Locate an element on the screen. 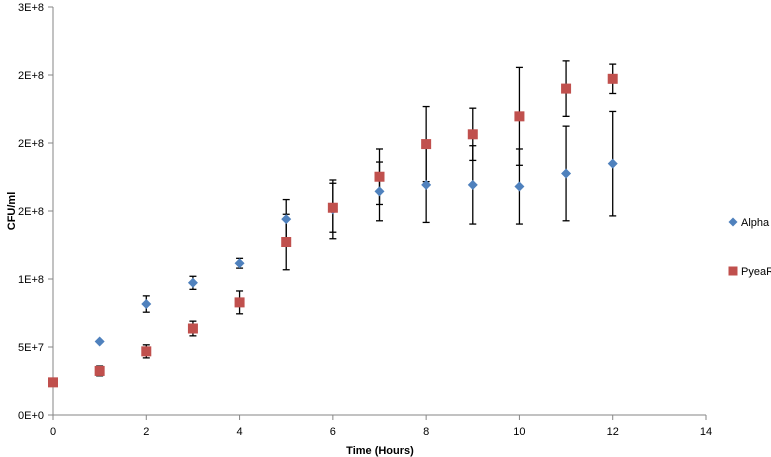 The height and width of the screenshot is (457, 771). y-axis-title: CFU/ml is located at coordinates (12, 211).